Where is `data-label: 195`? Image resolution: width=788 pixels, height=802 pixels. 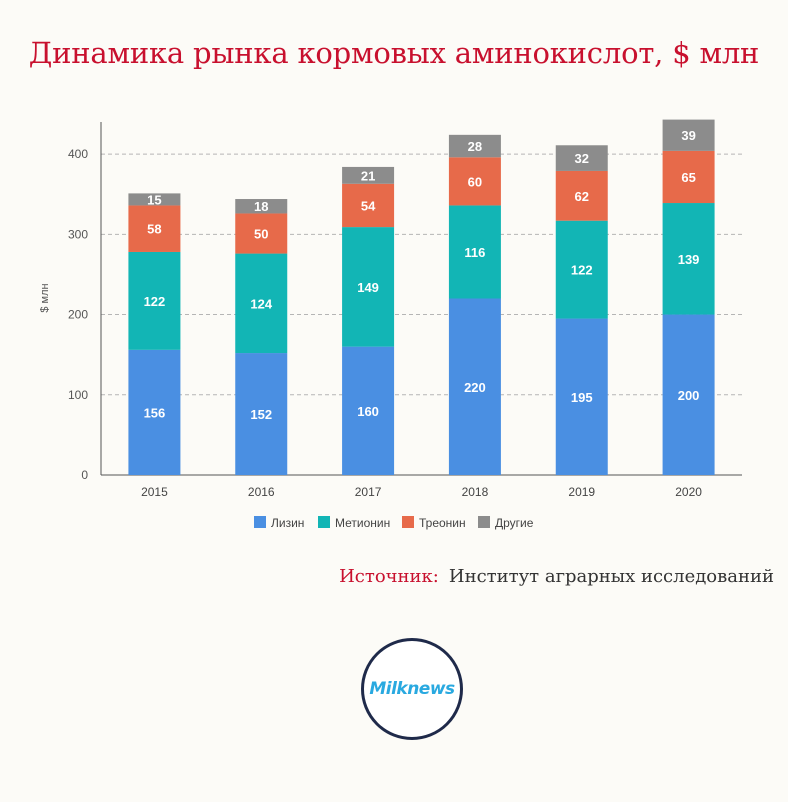 data-label: 195 is located at coordinates (582, 397).